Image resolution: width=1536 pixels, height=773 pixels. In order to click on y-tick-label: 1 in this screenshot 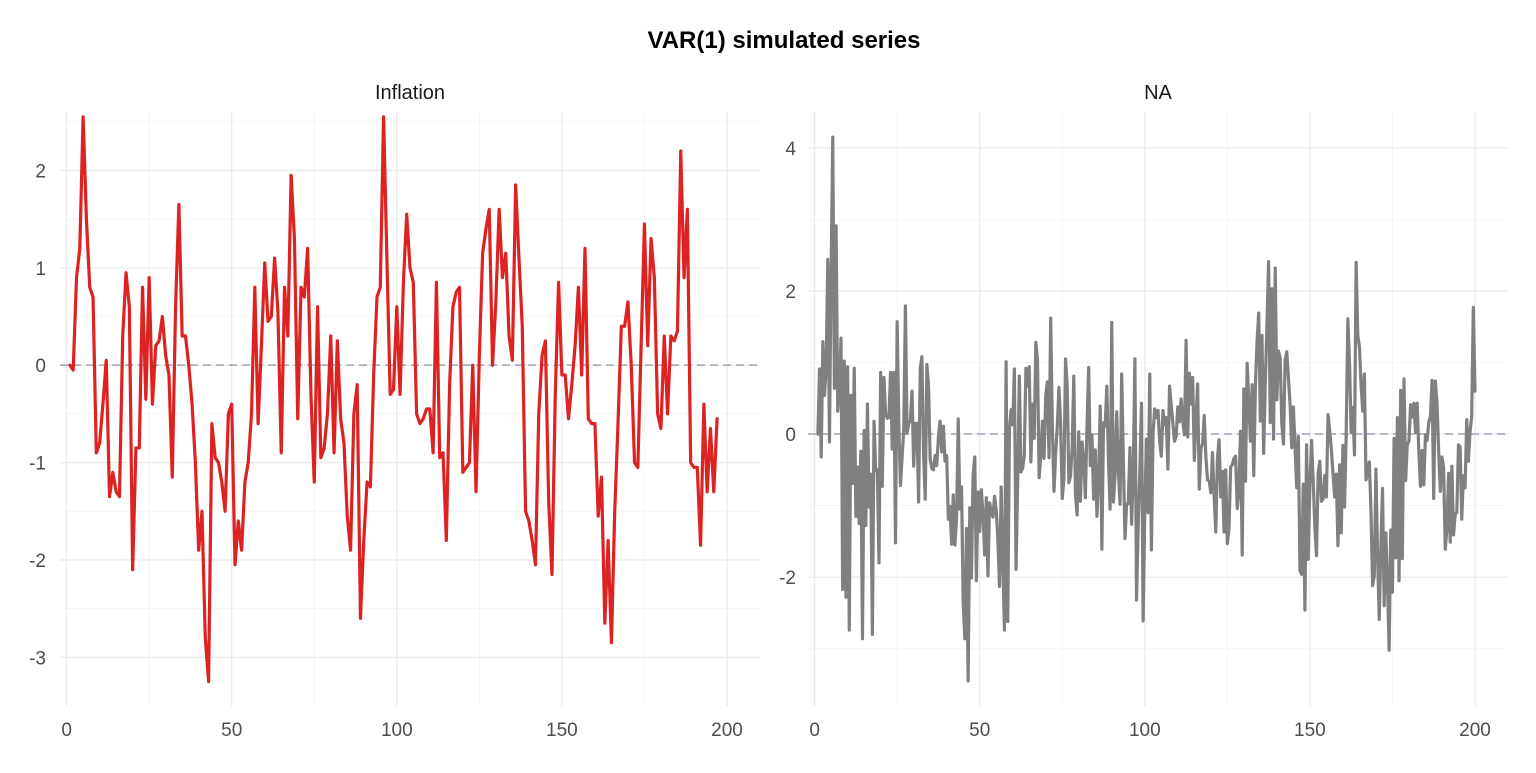, I will do `click(40, 269)`.